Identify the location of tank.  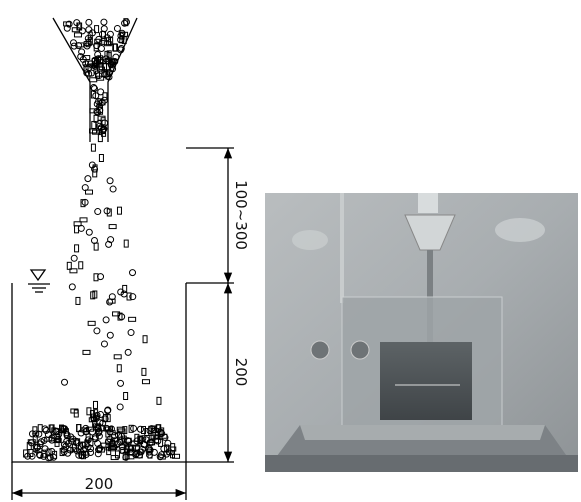
(99, 373).